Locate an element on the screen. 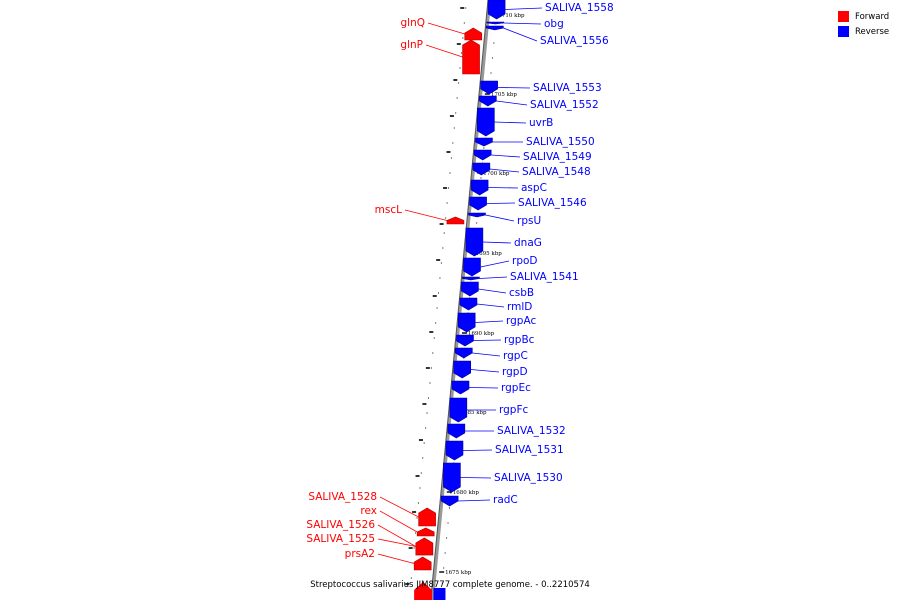  gene-arrow-glnq is located at coordinates (473, 34).